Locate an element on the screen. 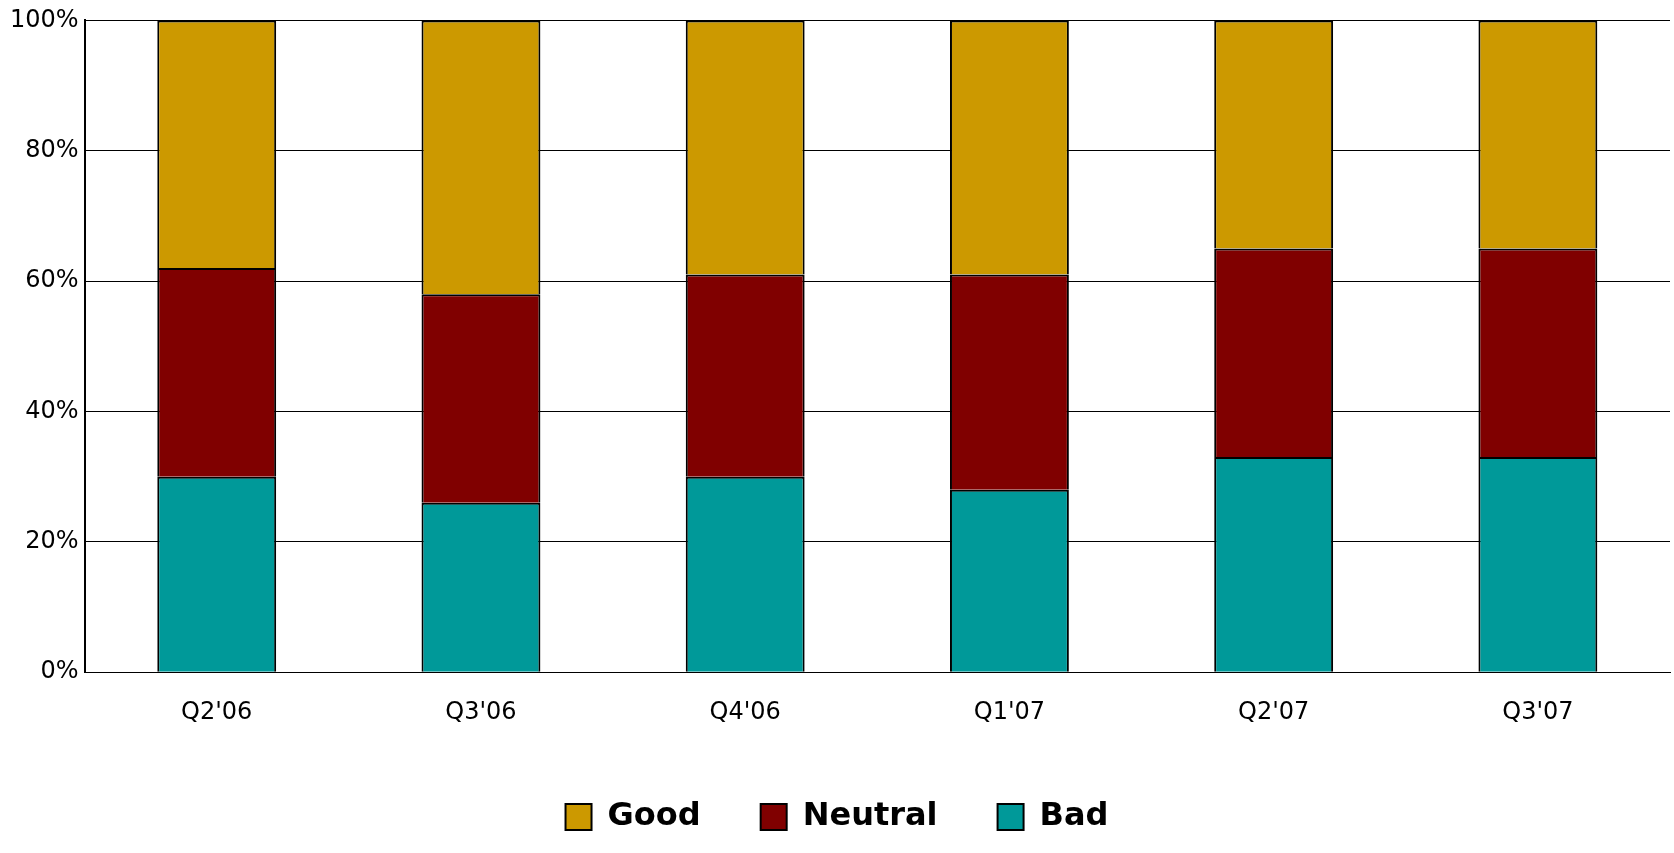 The width and height of the screenshot is (1674, 853). x-tick-label: Q1'07 is located at coordinates (1009, 710).